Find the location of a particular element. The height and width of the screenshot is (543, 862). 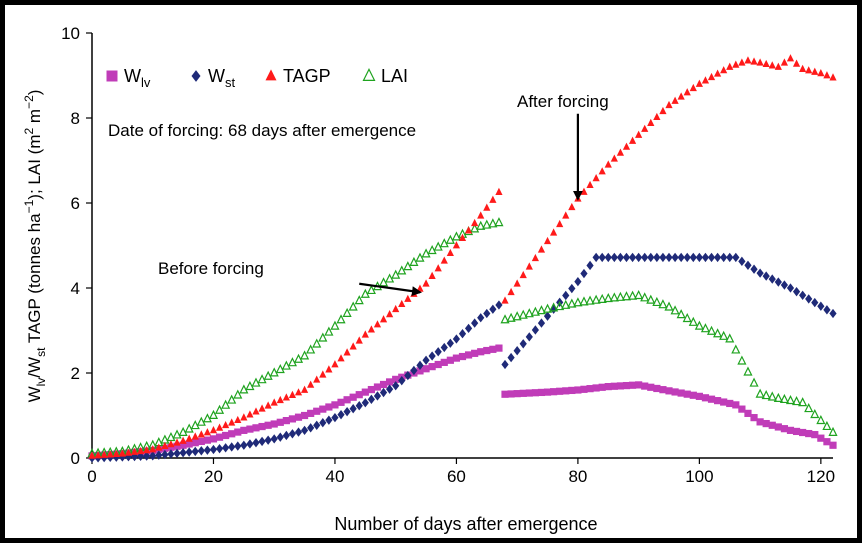

ylabel-lai-text: ); LAI (m is located at coordinates (34, 167).